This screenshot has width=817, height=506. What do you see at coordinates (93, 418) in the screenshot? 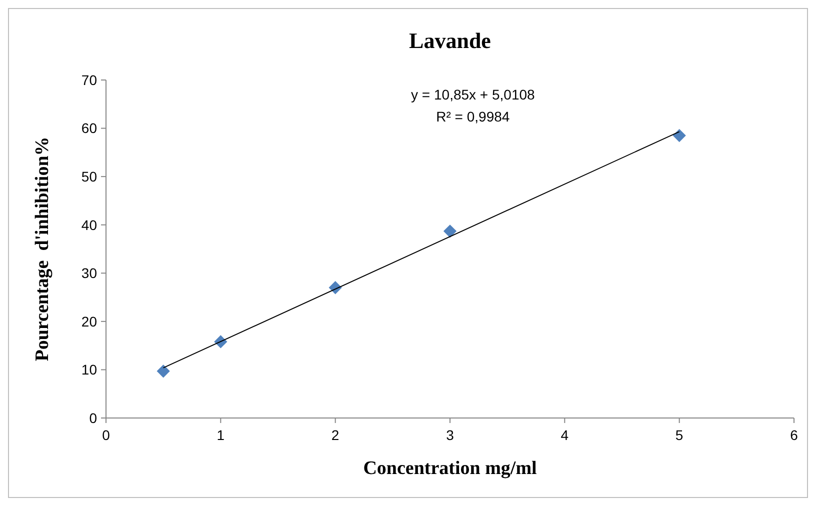
I see `y-tick-label: 0` at bounding box center [93, 418].